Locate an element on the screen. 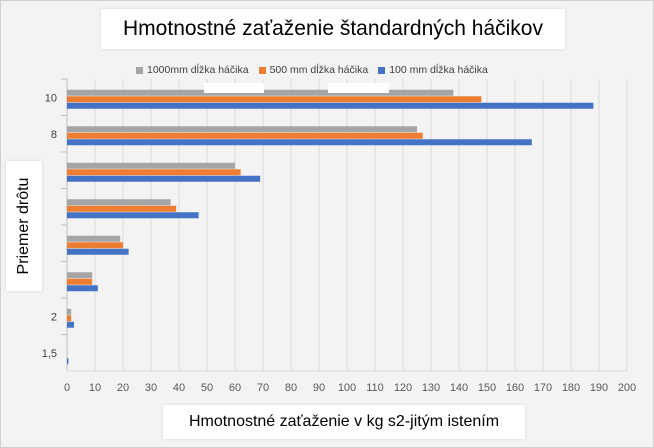 Image resolution: width=654 pixels, height=448 pixels. legend-item: 500 mm dĺžka háčika is located at coordinates (313, 70).